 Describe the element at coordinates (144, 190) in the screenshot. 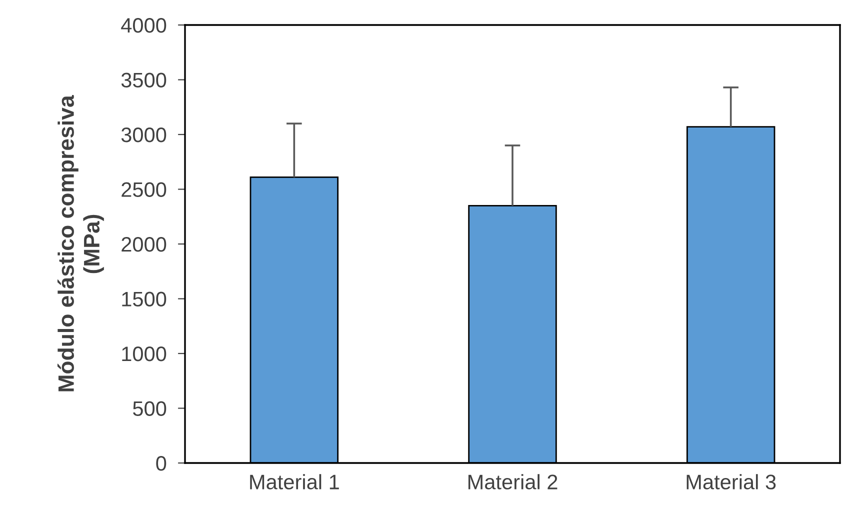

I see `y-tick-label: 2500` at that location.